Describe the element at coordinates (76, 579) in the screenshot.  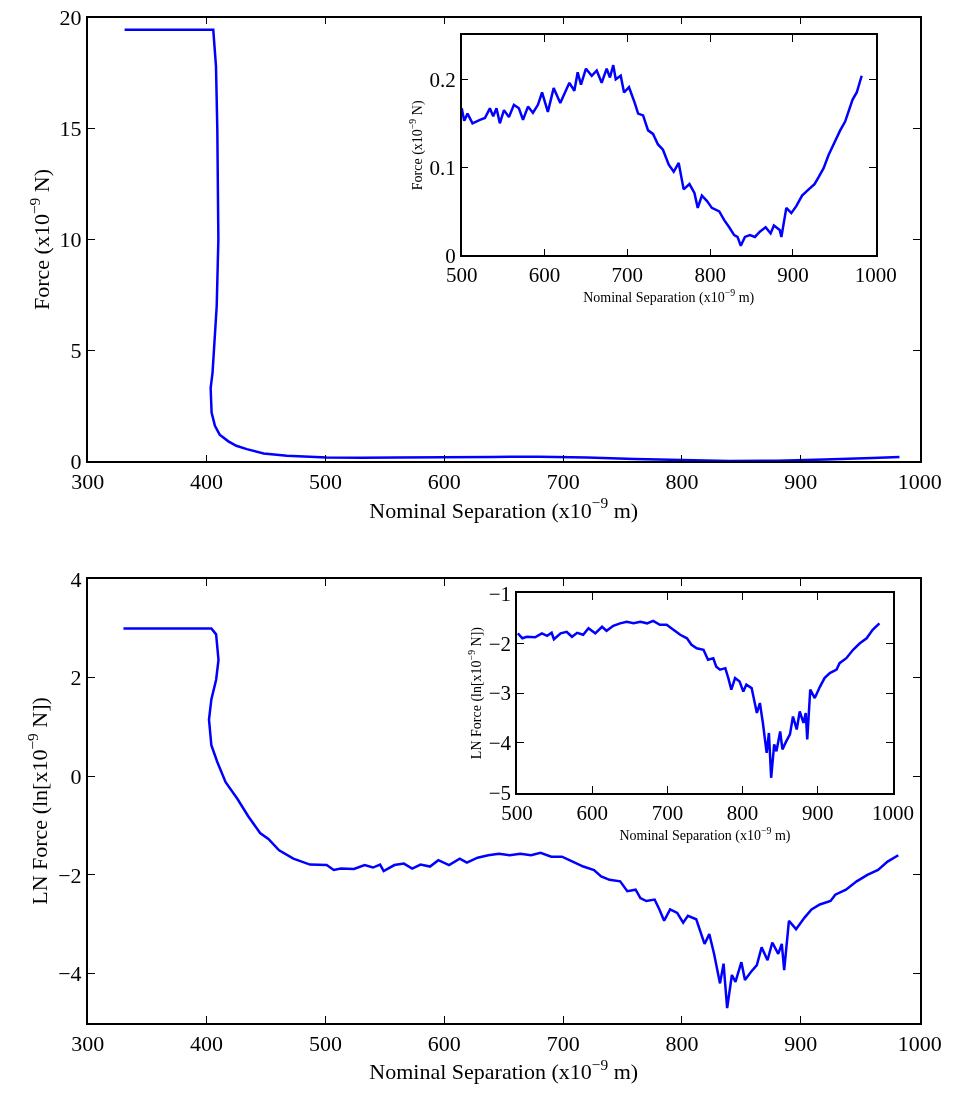
I see `y-tick-label: 4` at that location.